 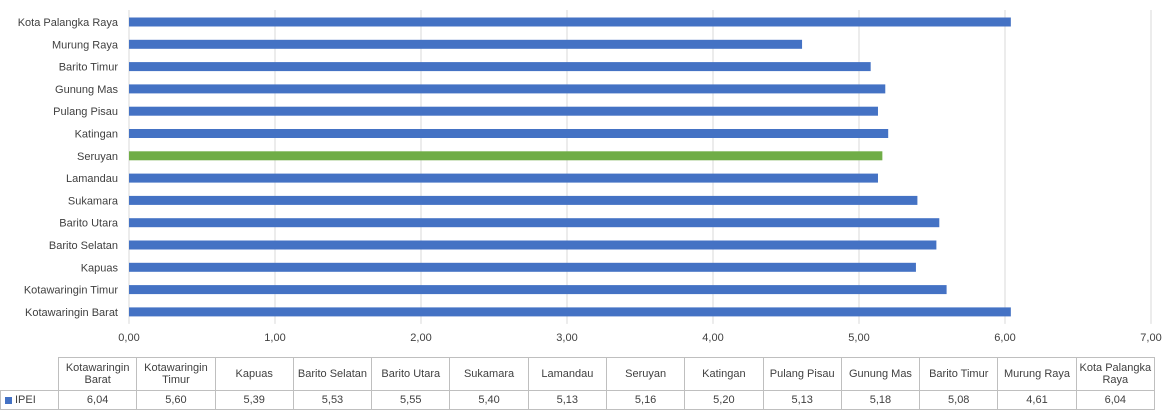 I want to click on x-tick-label: 0,00, so click(x=128, y=338).